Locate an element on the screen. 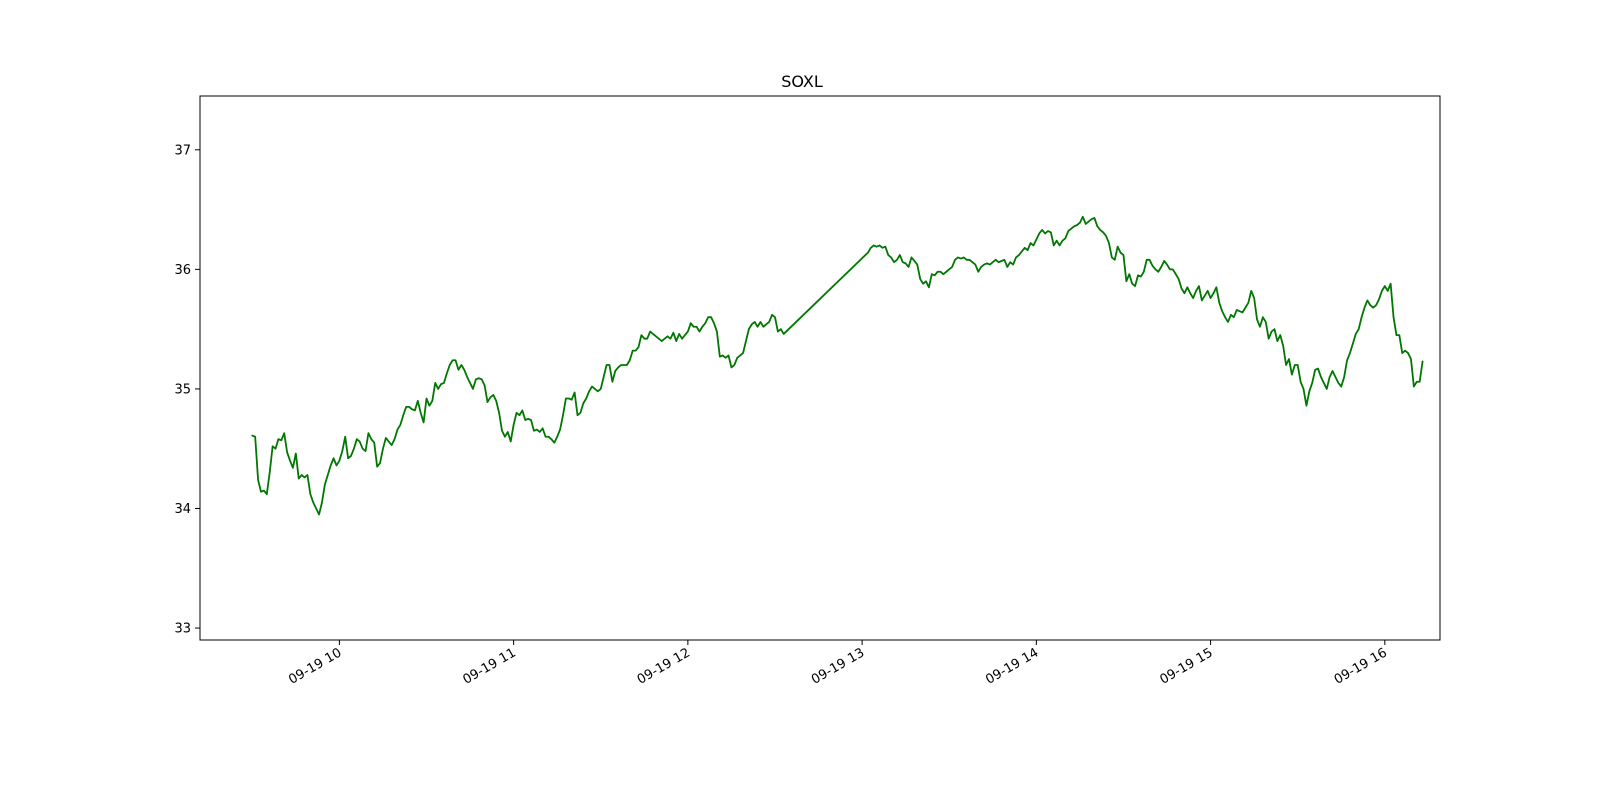 The height and width of the screenshot is (800, 1600). y-tick-label: 36 is located at coordinates (182, 270).